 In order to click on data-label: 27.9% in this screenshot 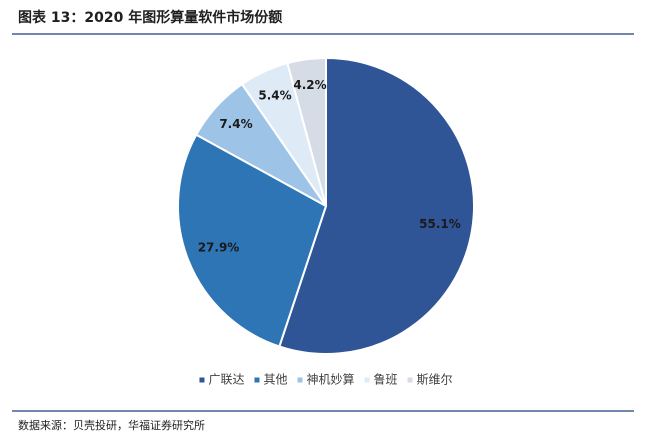, I will do `click(219, 248)`.